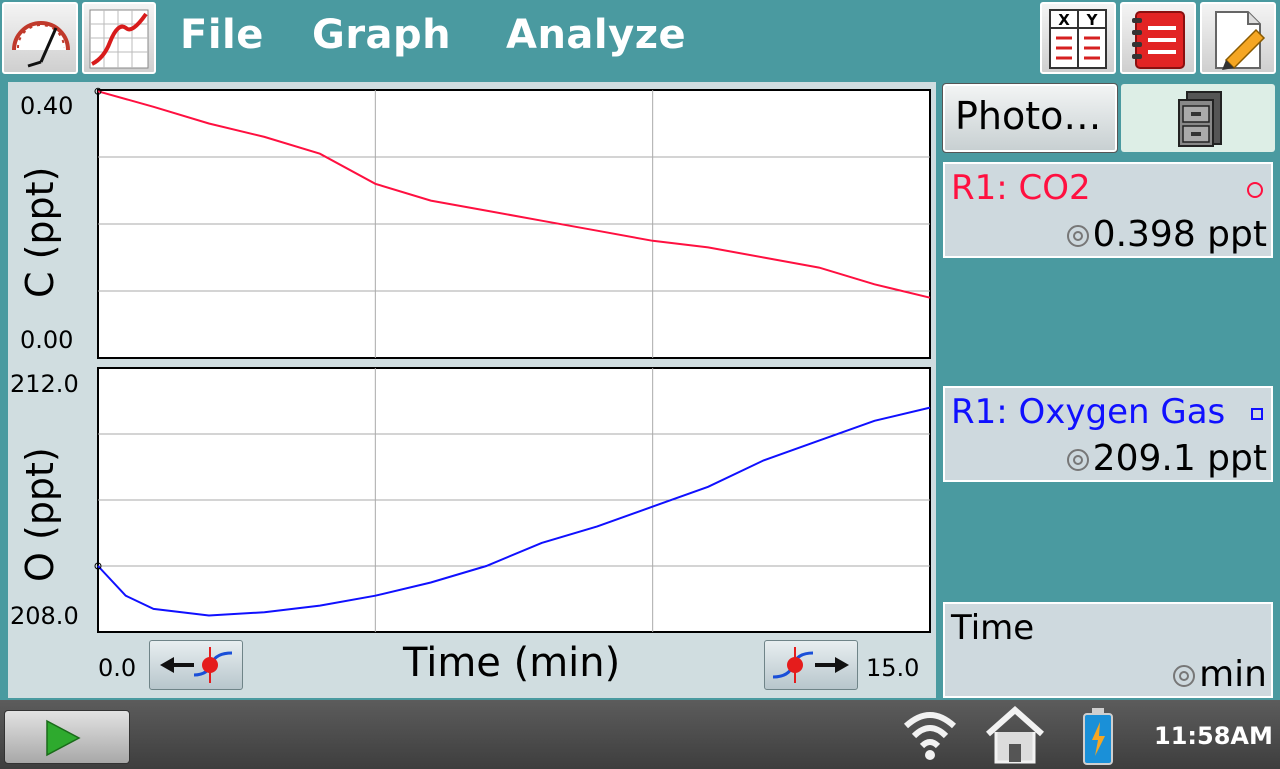  I want to click on x-axis-label: Time (min), so click(512, 663).